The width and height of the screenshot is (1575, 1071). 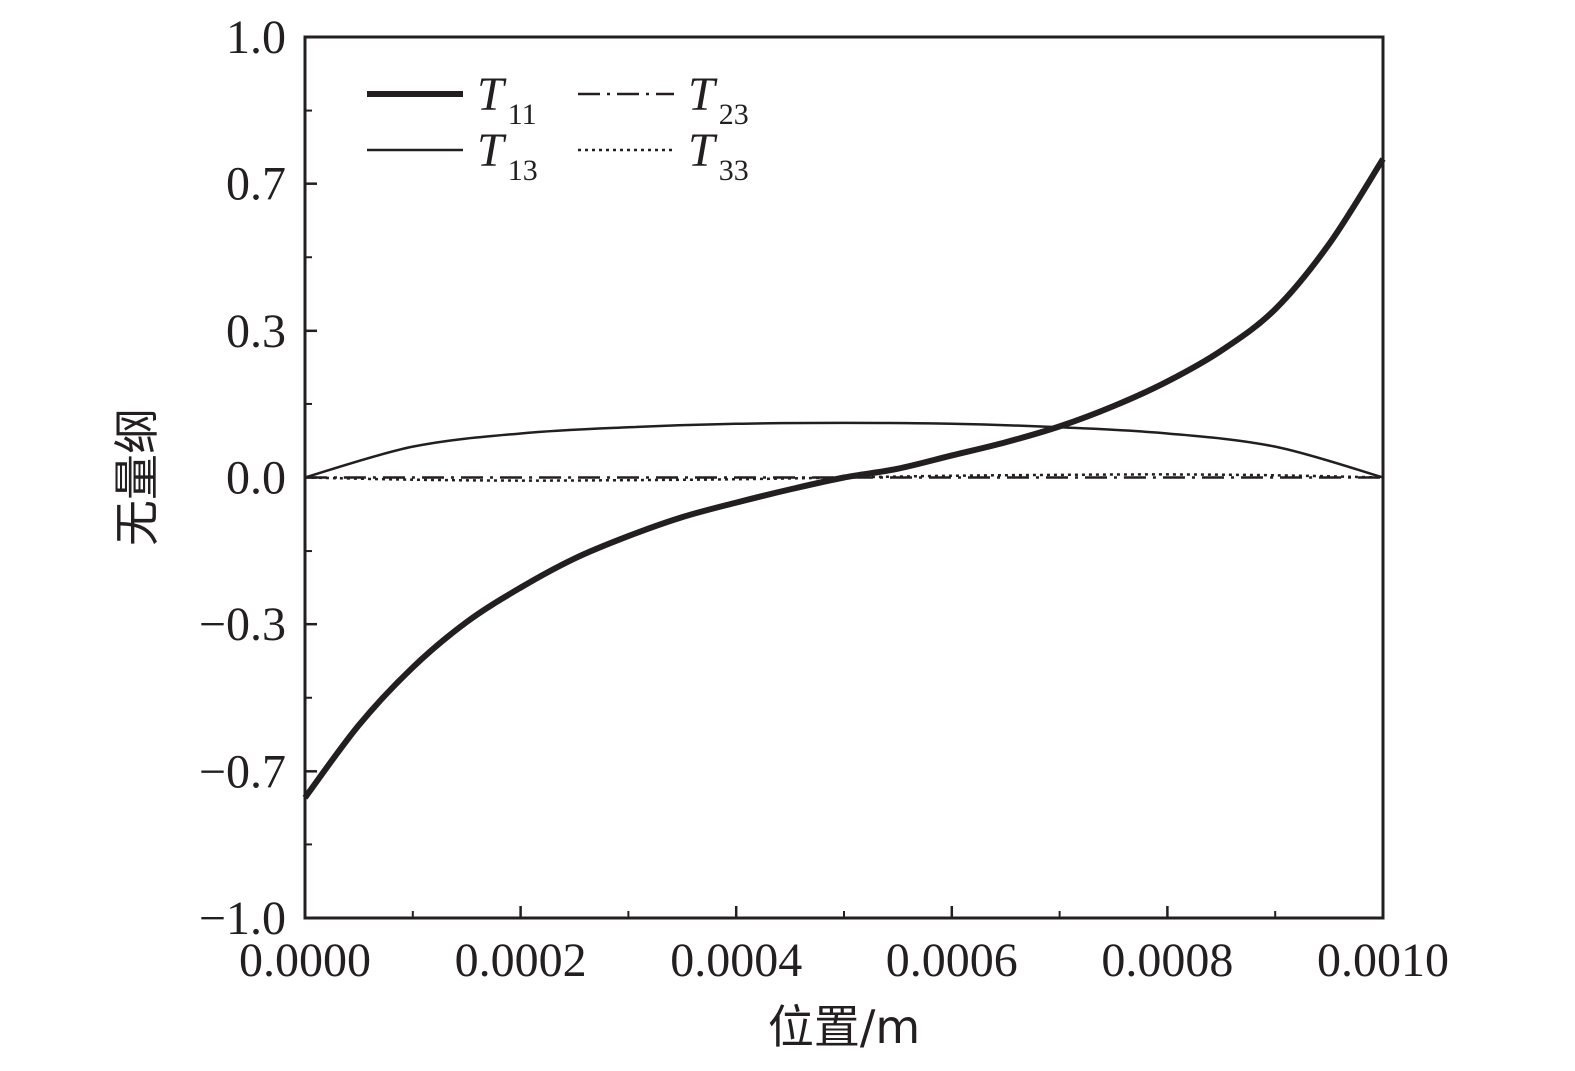 What do you see at coordinates (137, 477) in the screenshot?
I see `y-axis-title: 无量纲` at bounding box center [137, 477].